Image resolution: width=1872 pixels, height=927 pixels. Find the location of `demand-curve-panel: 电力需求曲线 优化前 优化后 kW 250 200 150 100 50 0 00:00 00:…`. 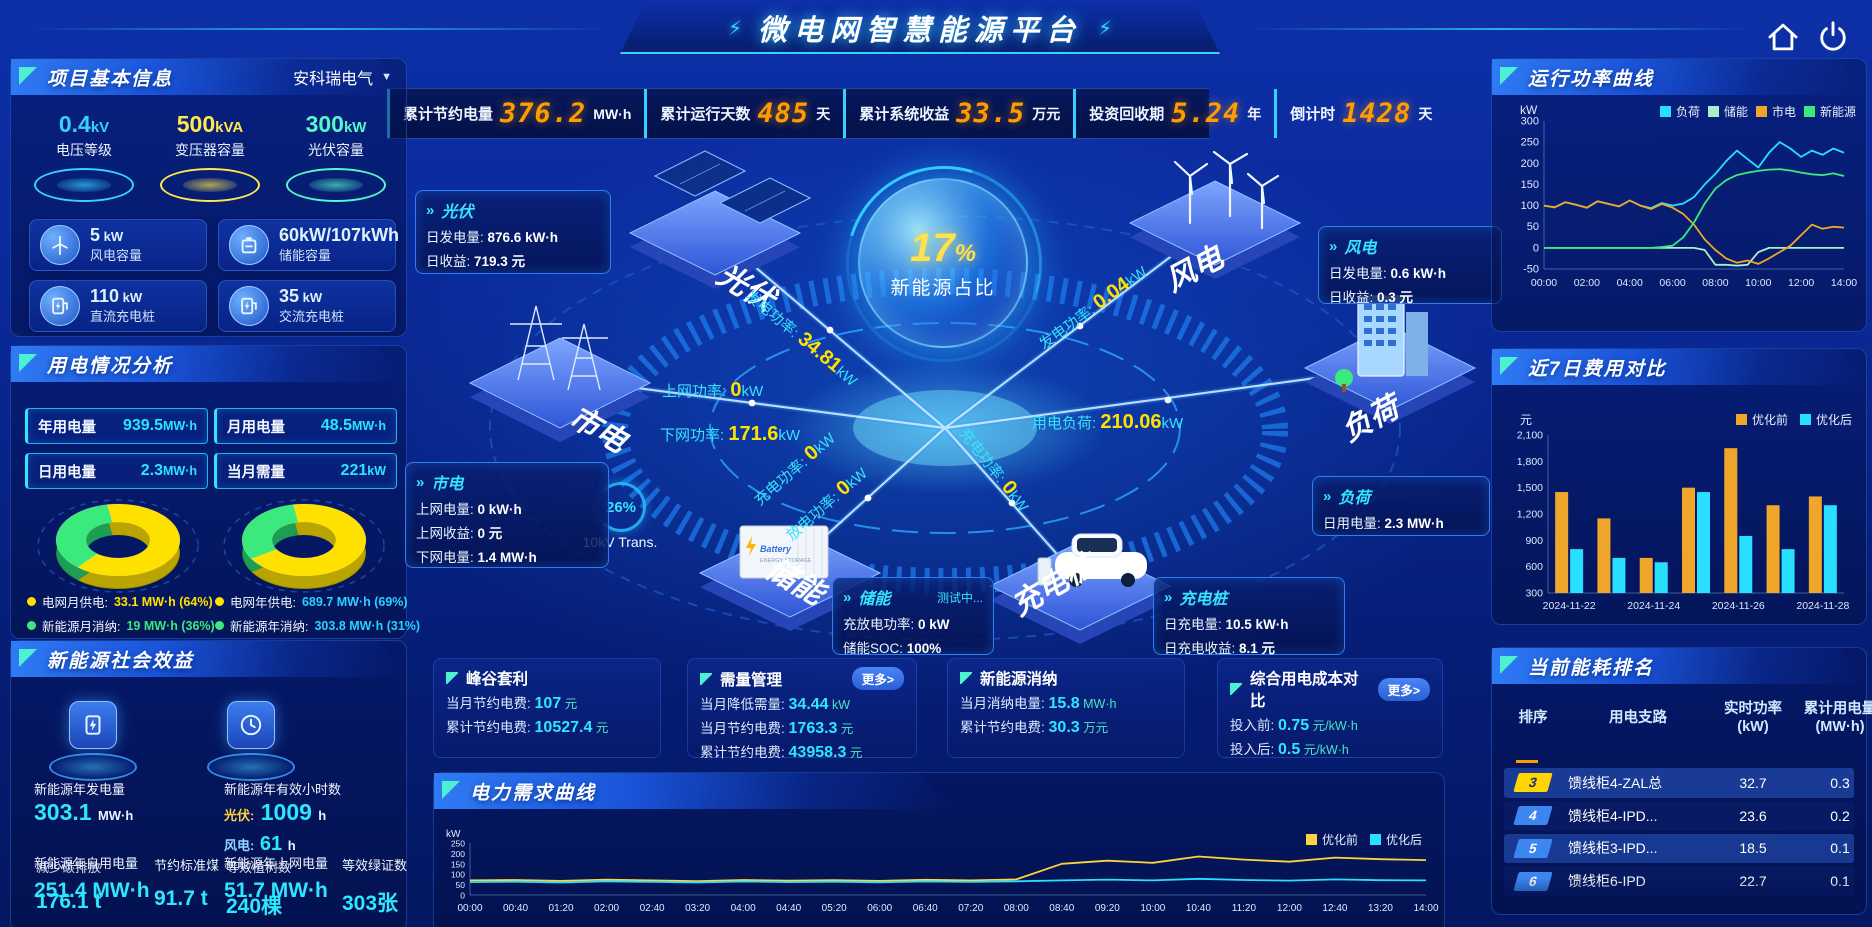

demand-curve-panel: 电力需求曲线 优化前 优化后 kW 250 200 150 100 50 0 00:00 00:… is located at coordinates (939, 849).